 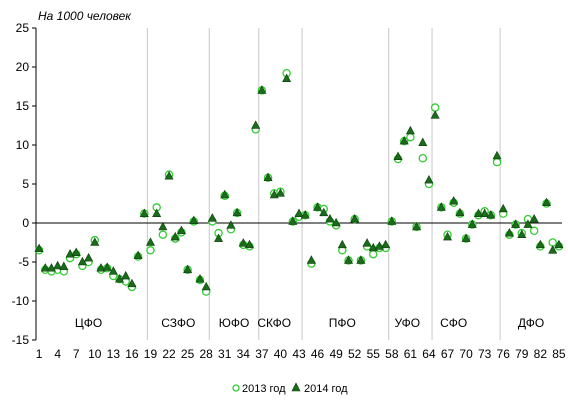 I want to click on x-tick-label: 76, so click(x=504, y=354).